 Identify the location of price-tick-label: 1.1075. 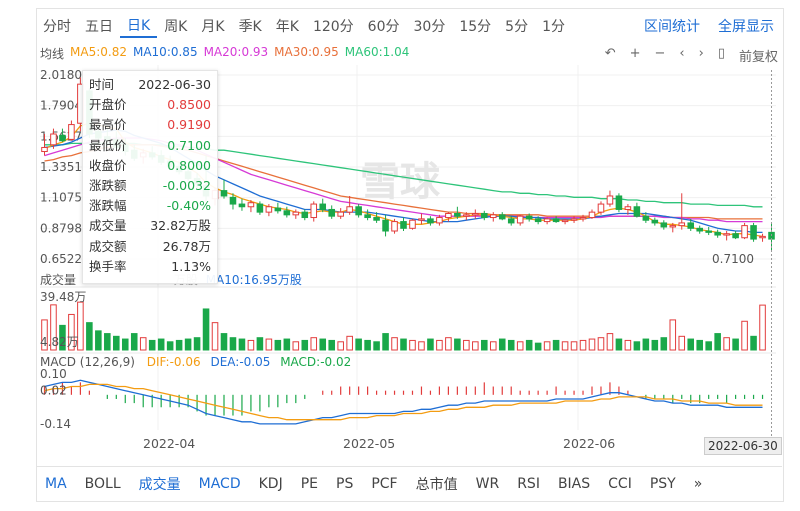
(61, 198).